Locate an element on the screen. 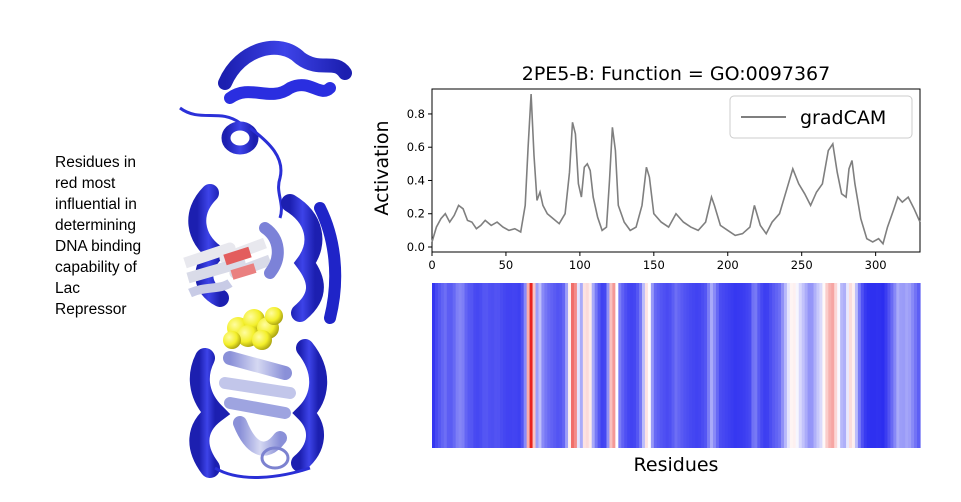  caption-line: determining is located at coordinates (95, 225).